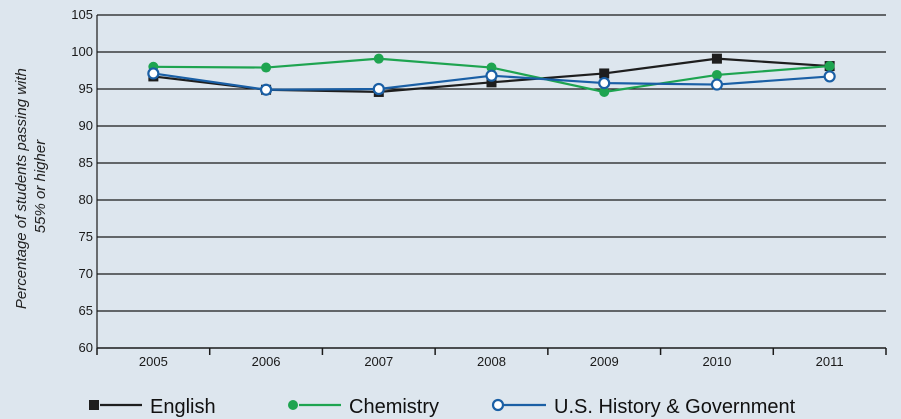 Image resolution: width=901 pixels, height=419 pixels. What do you see at coordinates (86, 88) in the screenshot?
I see `y-tick-label-95: 95` at bounding box center [86, 88].